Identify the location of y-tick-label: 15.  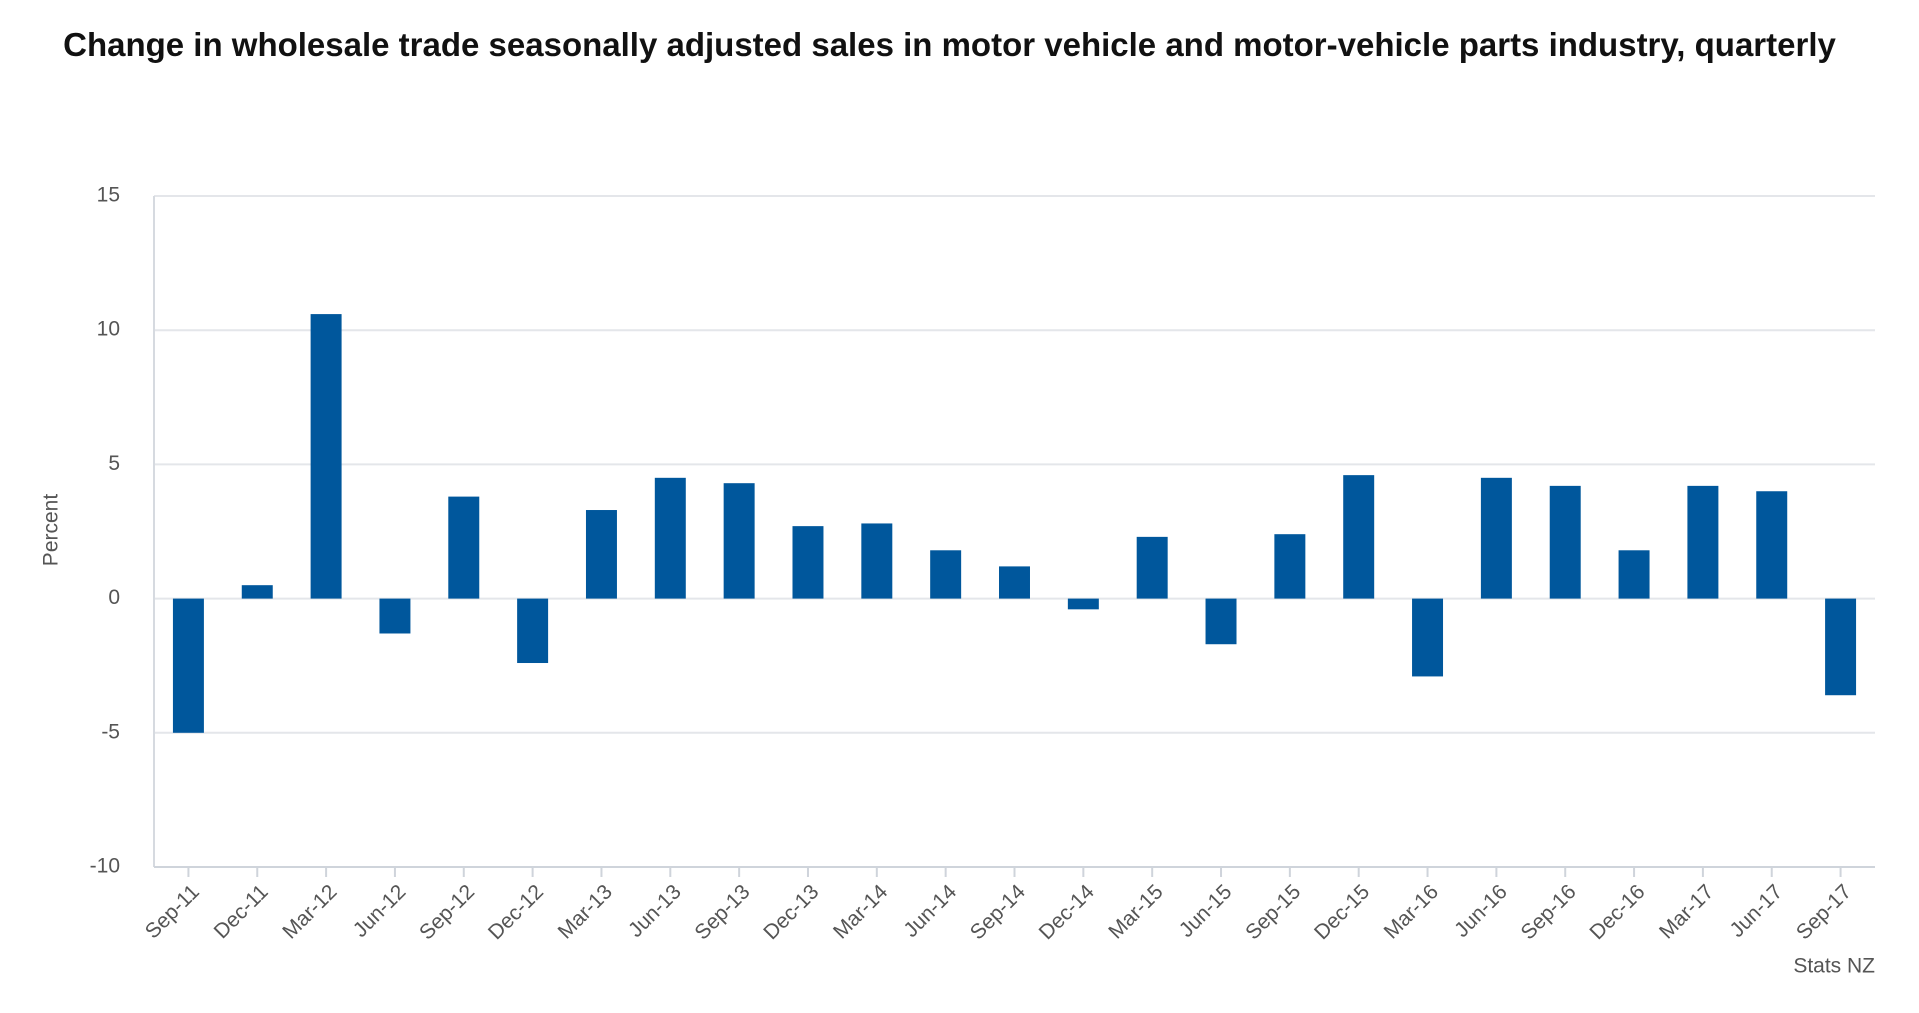
(108, 195).